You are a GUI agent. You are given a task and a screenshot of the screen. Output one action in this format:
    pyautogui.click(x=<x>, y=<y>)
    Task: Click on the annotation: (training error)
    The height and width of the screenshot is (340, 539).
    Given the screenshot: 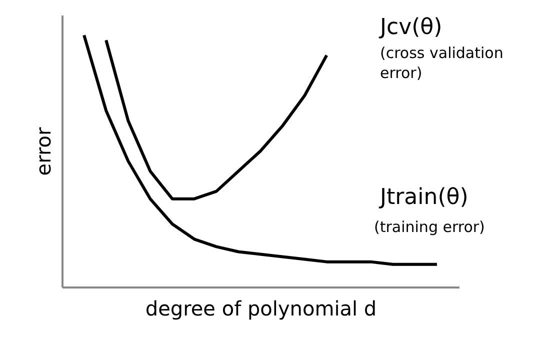 What is the action you would take?
    pyautogui.click(x=429, y=227)
    